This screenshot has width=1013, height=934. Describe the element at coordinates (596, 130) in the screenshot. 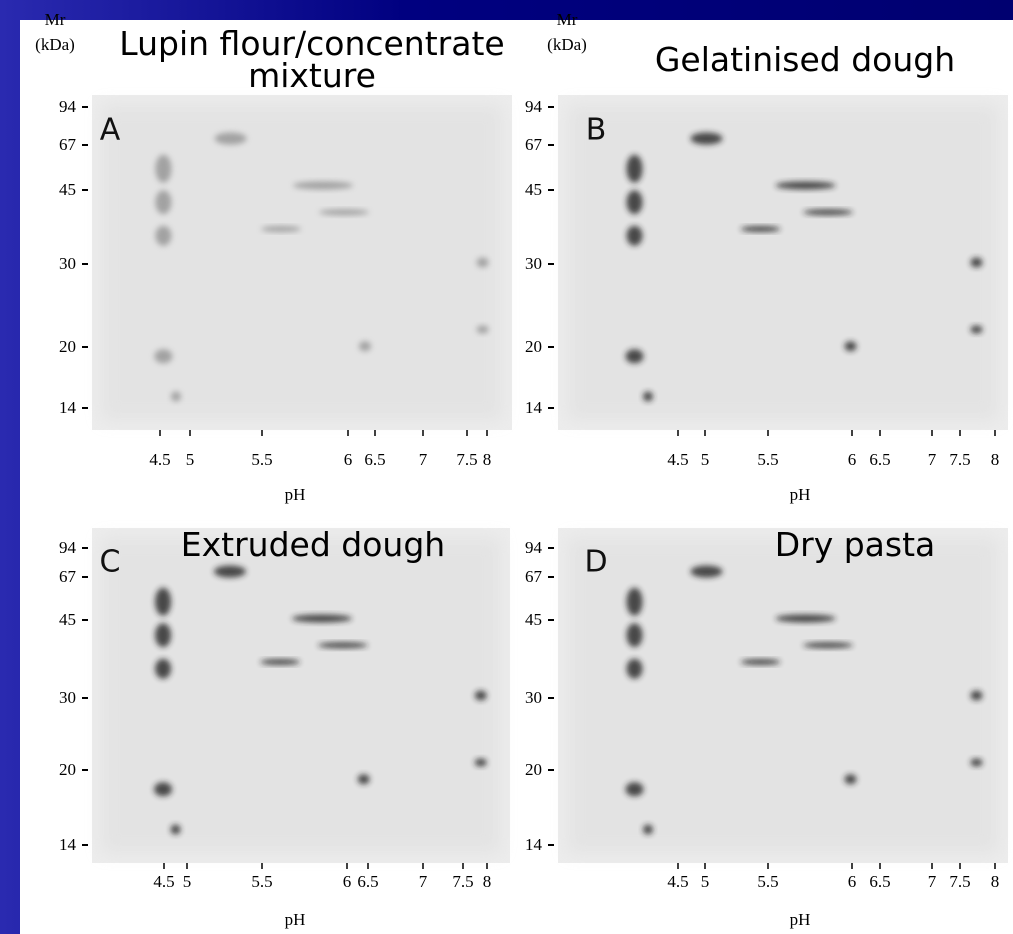

I see `panel-letter: B` at that location.